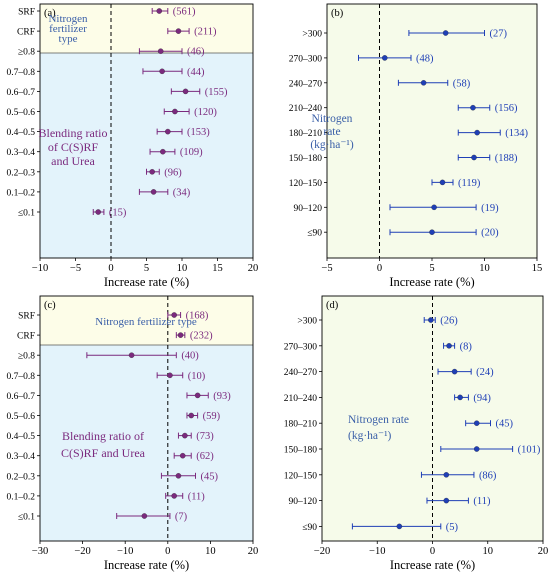  Describe the element at coordinates (469, 183) in the screenshot. I see `sample-size-label: (119)` at that location.